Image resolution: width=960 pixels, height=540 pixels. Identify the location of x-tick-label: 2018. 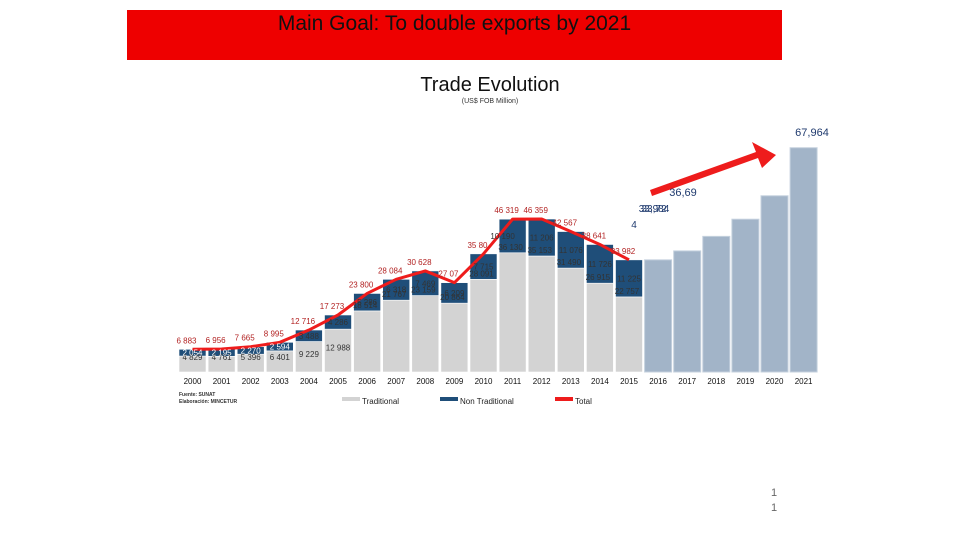
(716, 381).